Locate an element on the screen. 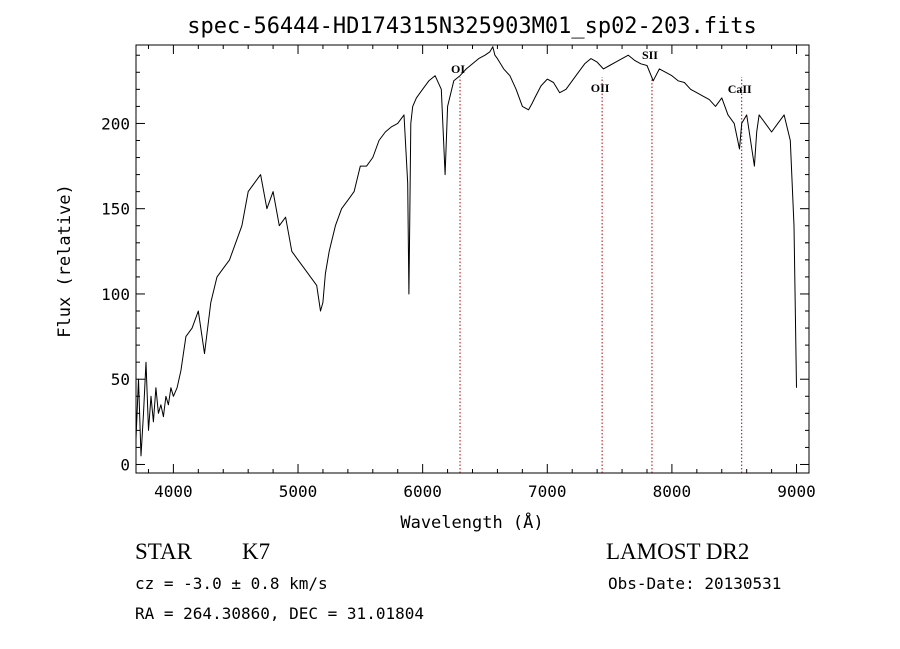 This screenshot has height=649, width=900. redshift-readout: cz = -3.0 ± 0.8 km/s is located at coordinates (231, 583).